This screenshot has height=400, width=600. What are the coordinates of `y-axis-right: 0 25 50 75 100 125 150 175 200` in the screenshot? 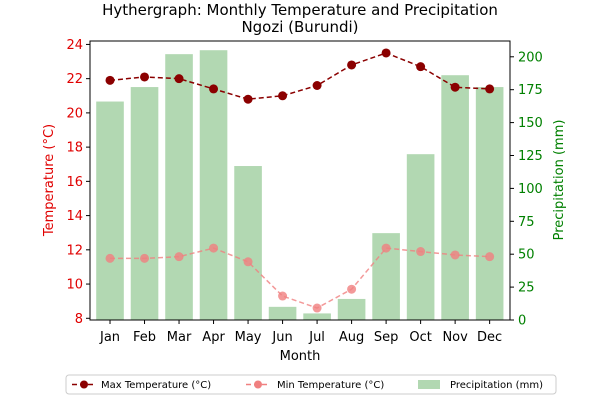 It's located at (526, 189).